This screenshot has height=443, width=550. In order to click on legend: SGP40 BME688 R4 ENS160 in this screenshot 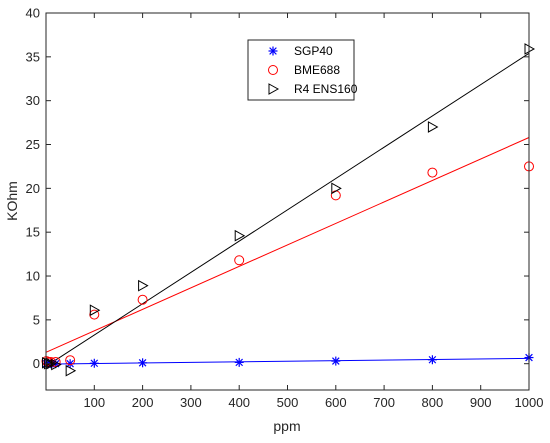, I will do `click(302, 70)`.